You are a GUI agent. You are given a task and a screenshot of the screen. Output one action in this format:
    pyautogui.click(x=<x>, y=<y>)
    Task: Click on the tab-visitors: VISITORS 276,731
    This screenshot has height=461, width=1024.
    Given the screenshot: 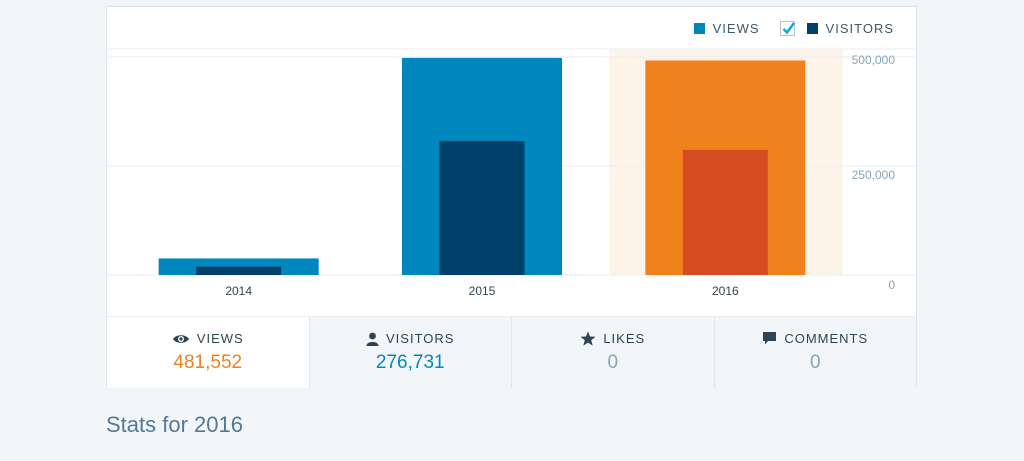 What is the action you would take?
    pyautogui.click(x=410, y=352)
    